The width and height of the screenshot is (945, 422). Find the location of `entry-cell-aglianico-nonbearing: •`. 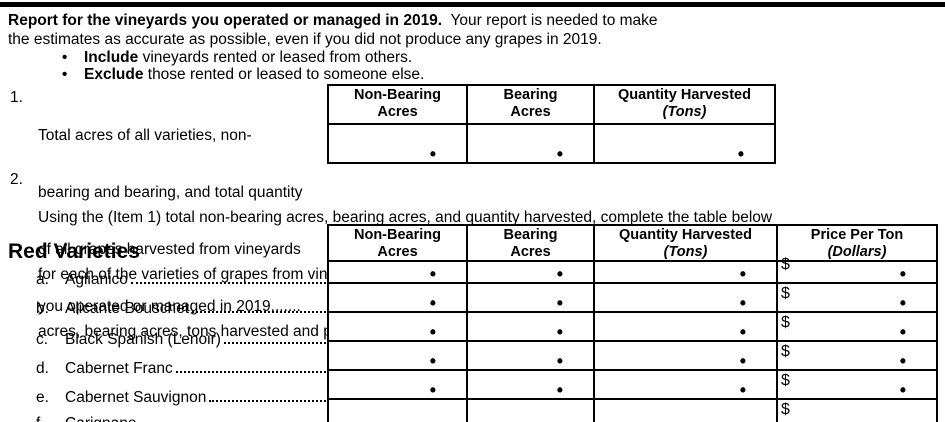

entry-cell-aglianico-nonbearing: • is located at coordinates (398, 269).